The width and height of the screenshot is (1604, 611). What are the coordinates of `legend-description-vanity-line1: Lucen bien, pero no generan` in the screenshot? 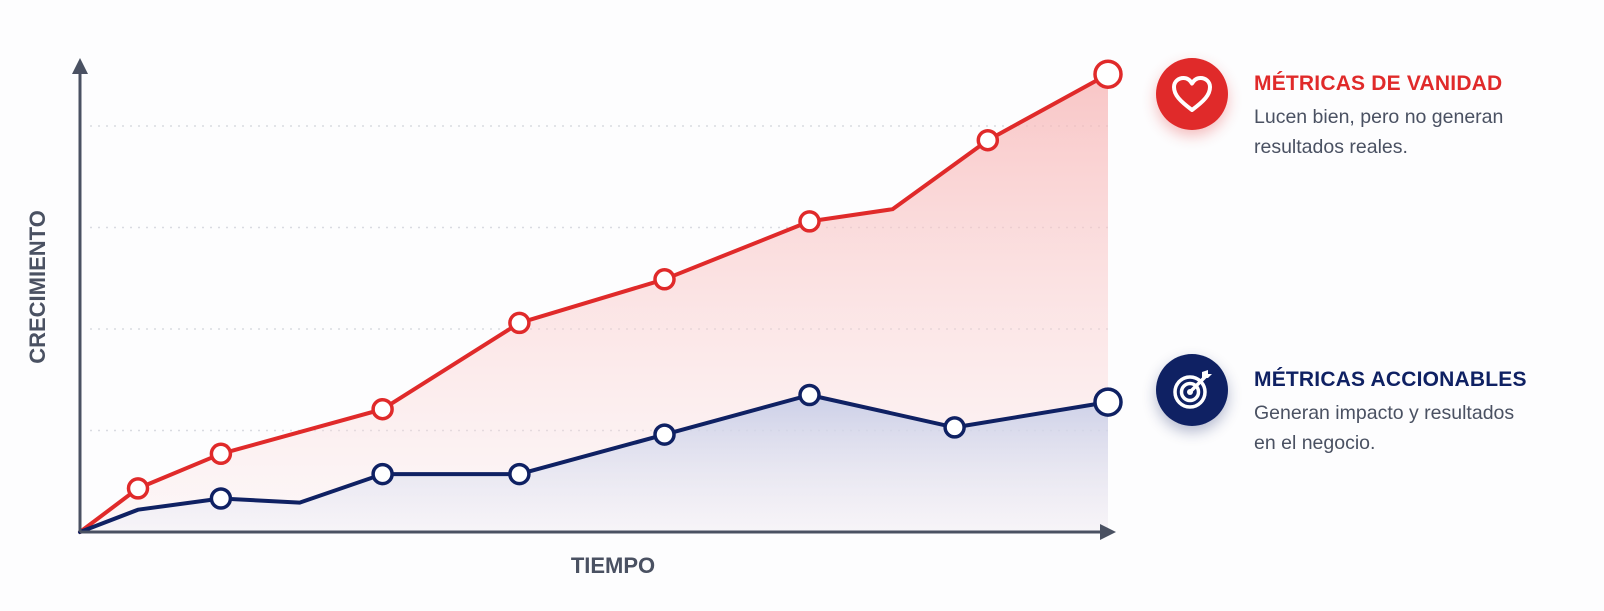 It's located at (1379, 117).